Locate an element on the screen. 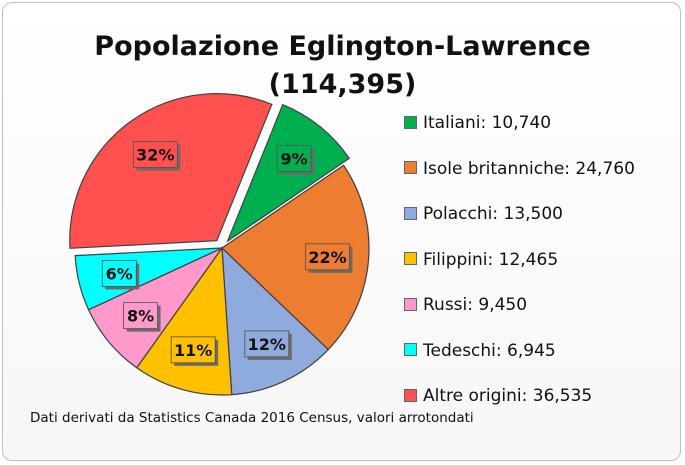 The width and height of the screenshot is (685, 465). legend-item-altre-origini: Altre origini: 36,535 is located at coordinates (498, 396).